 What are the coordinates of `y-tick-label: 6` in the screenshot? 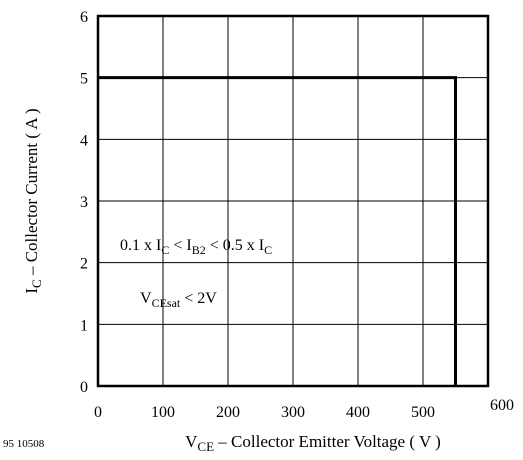 It's located at (84, 17).